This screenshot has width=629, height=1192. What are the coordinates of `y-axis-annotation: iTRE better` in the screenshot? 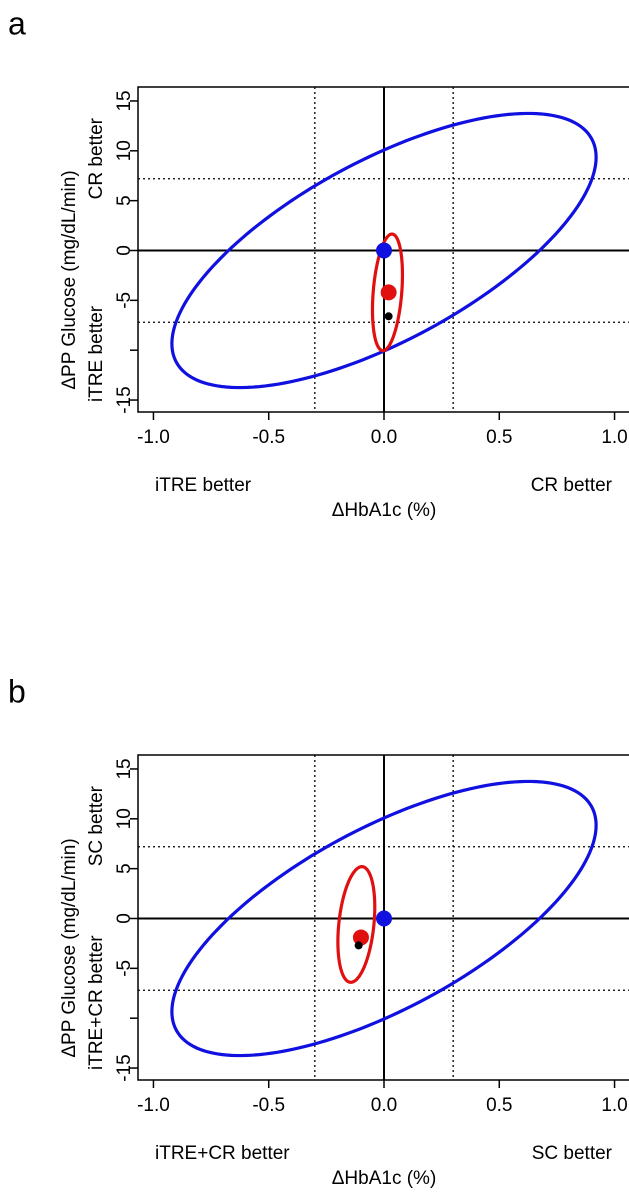 It's located at (96, 353).